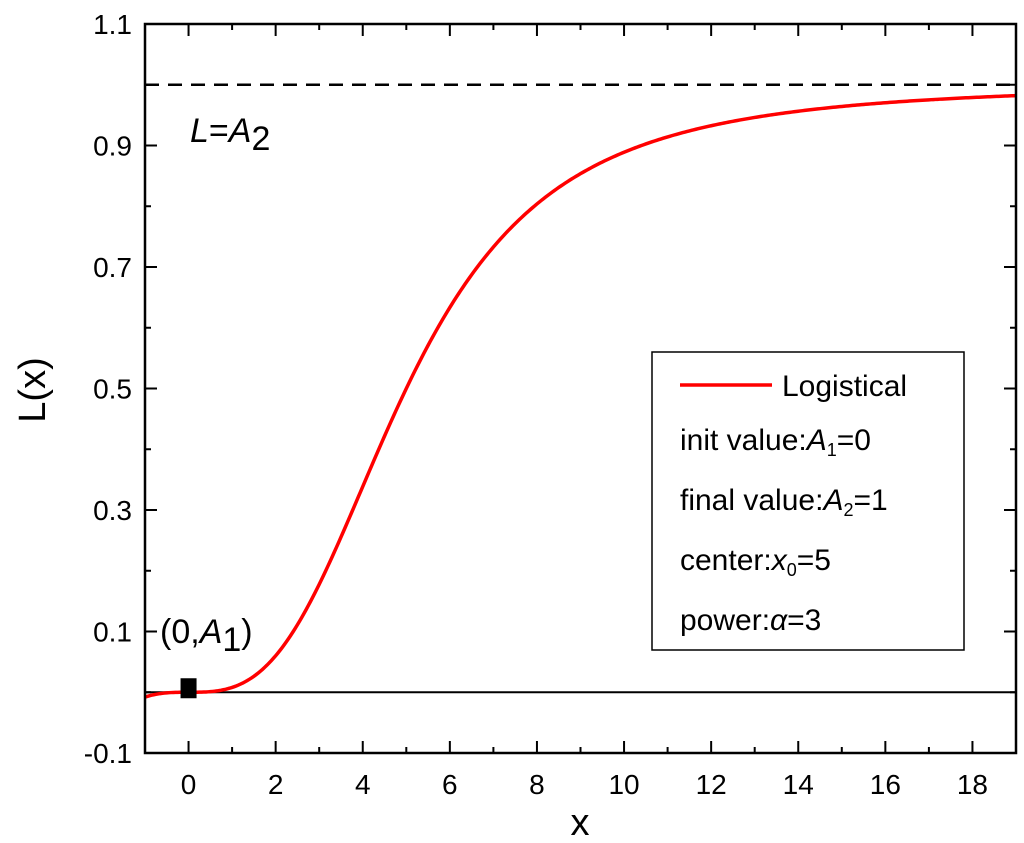  I want to click on legend-param-prefix: center:, so click(726, 560).